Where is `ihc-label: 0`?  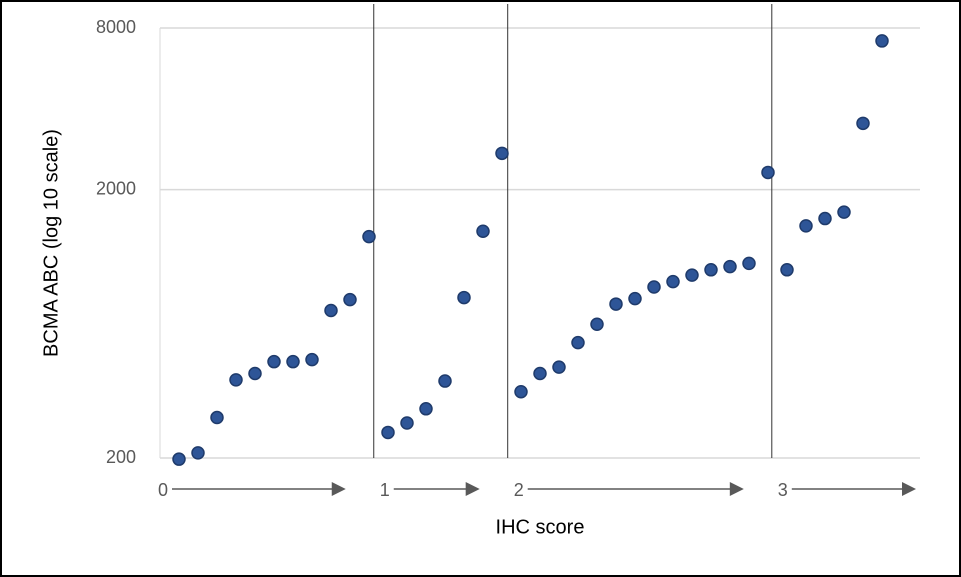
ihc-label: 0 is located at coordinates (163, 490).